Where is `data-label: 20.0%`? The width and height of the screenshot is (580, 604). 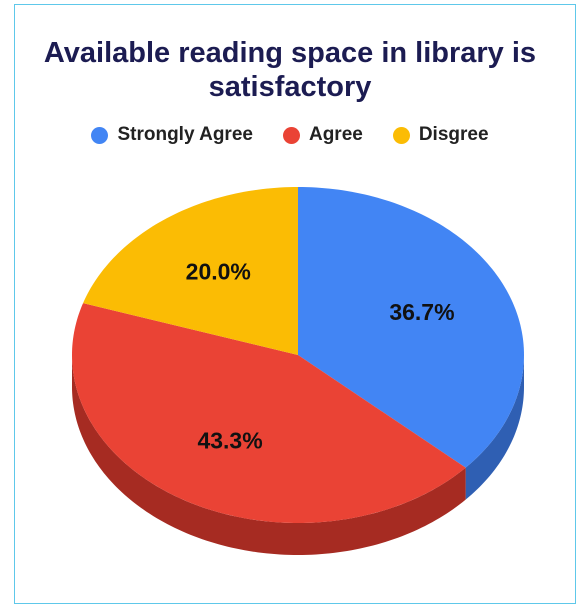 data-label: 20.0% is located at coordinates (218, 272).